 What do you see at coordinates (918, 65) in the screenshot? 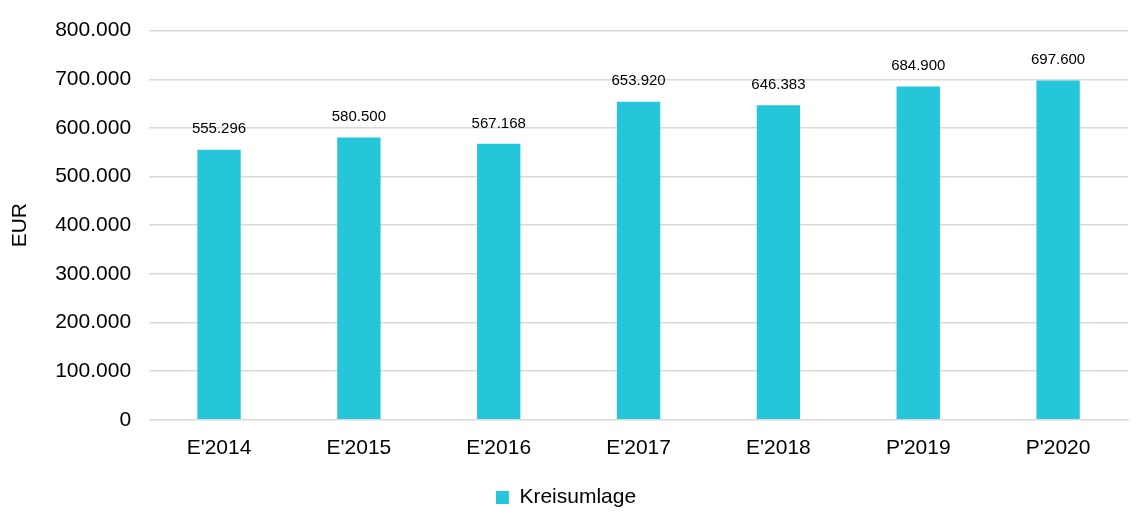
I see `data-label: 684.900` at bounding box center [918, 65].